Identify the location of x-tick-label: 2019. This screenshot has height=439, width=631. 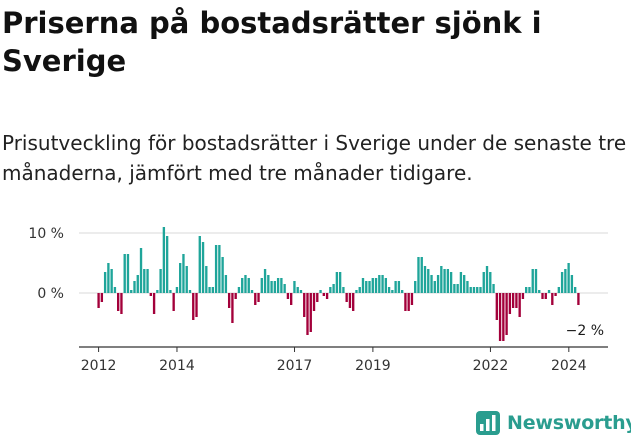
(373, 366).